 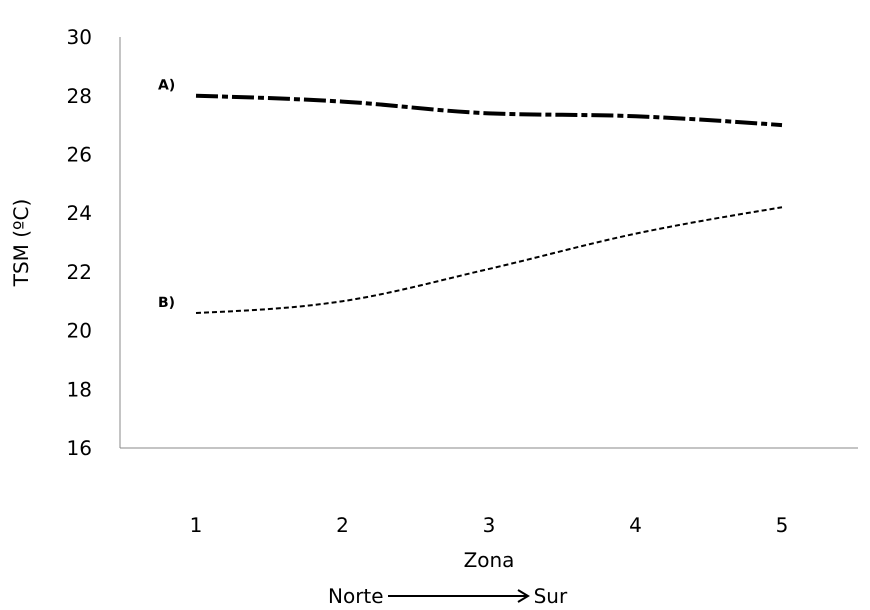 What do you see at coordinates (489, 560) in the screenshot?
I see `x-axis-title: Zona` at bounding box center [489, 560].